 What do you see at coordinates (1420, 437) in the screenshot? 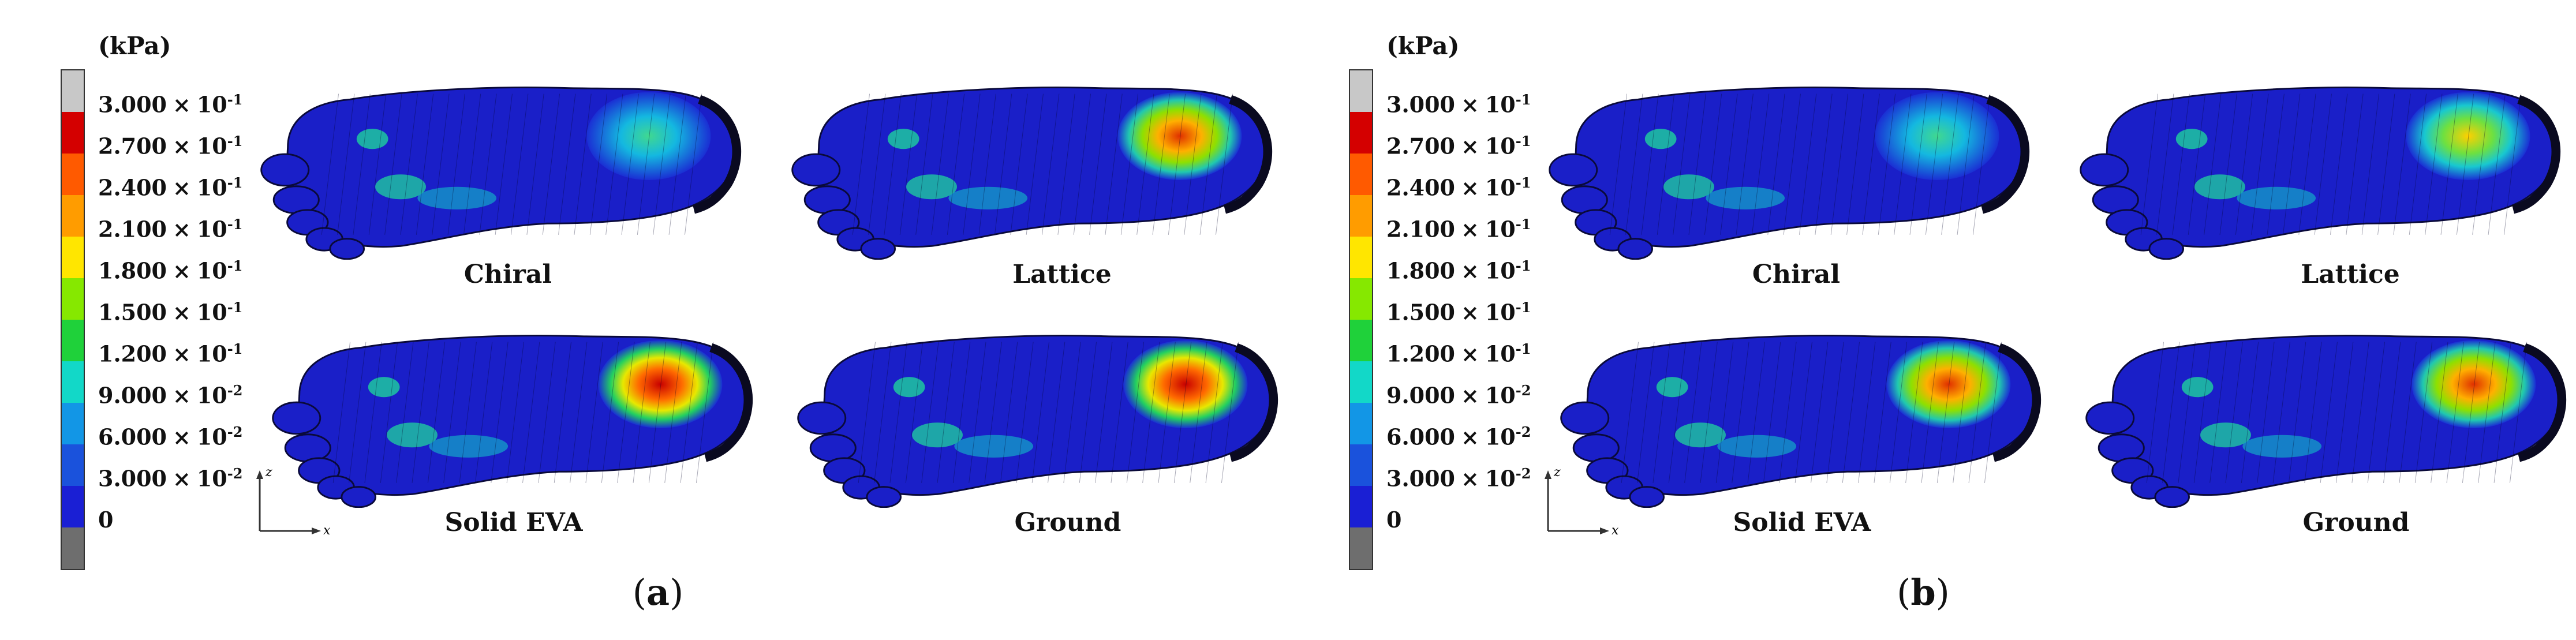
I see `tick-mantissa: 6.000` at bounding box center [1420, 437].